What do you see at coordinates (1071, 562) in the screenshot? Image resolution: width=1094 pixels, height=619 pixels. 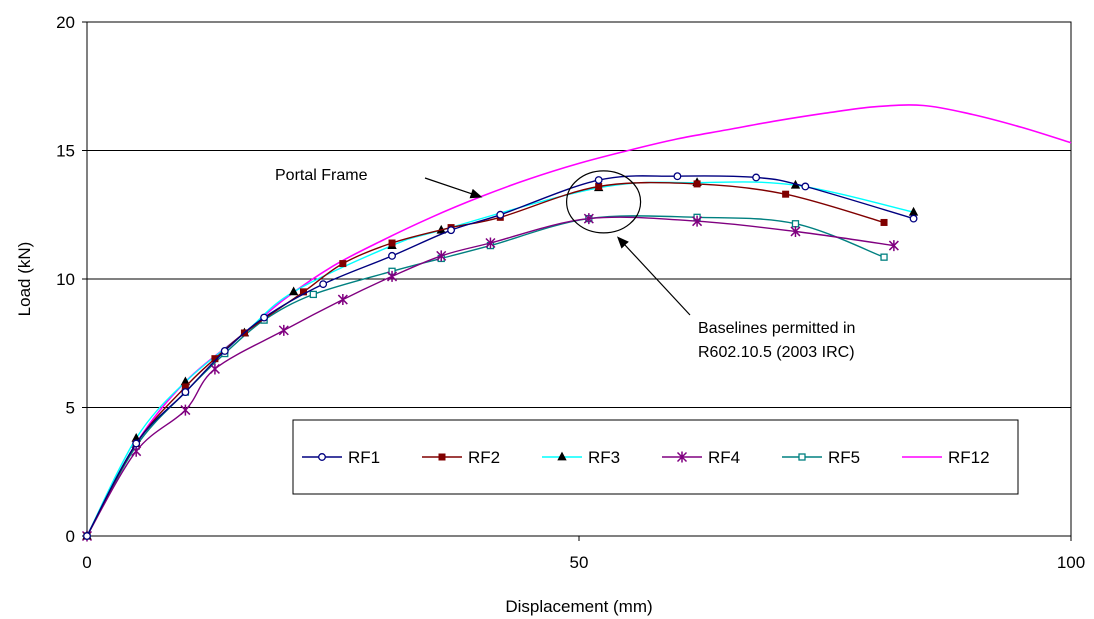 I see `x-tick-label: 100` at bounding box center [1071, 562].